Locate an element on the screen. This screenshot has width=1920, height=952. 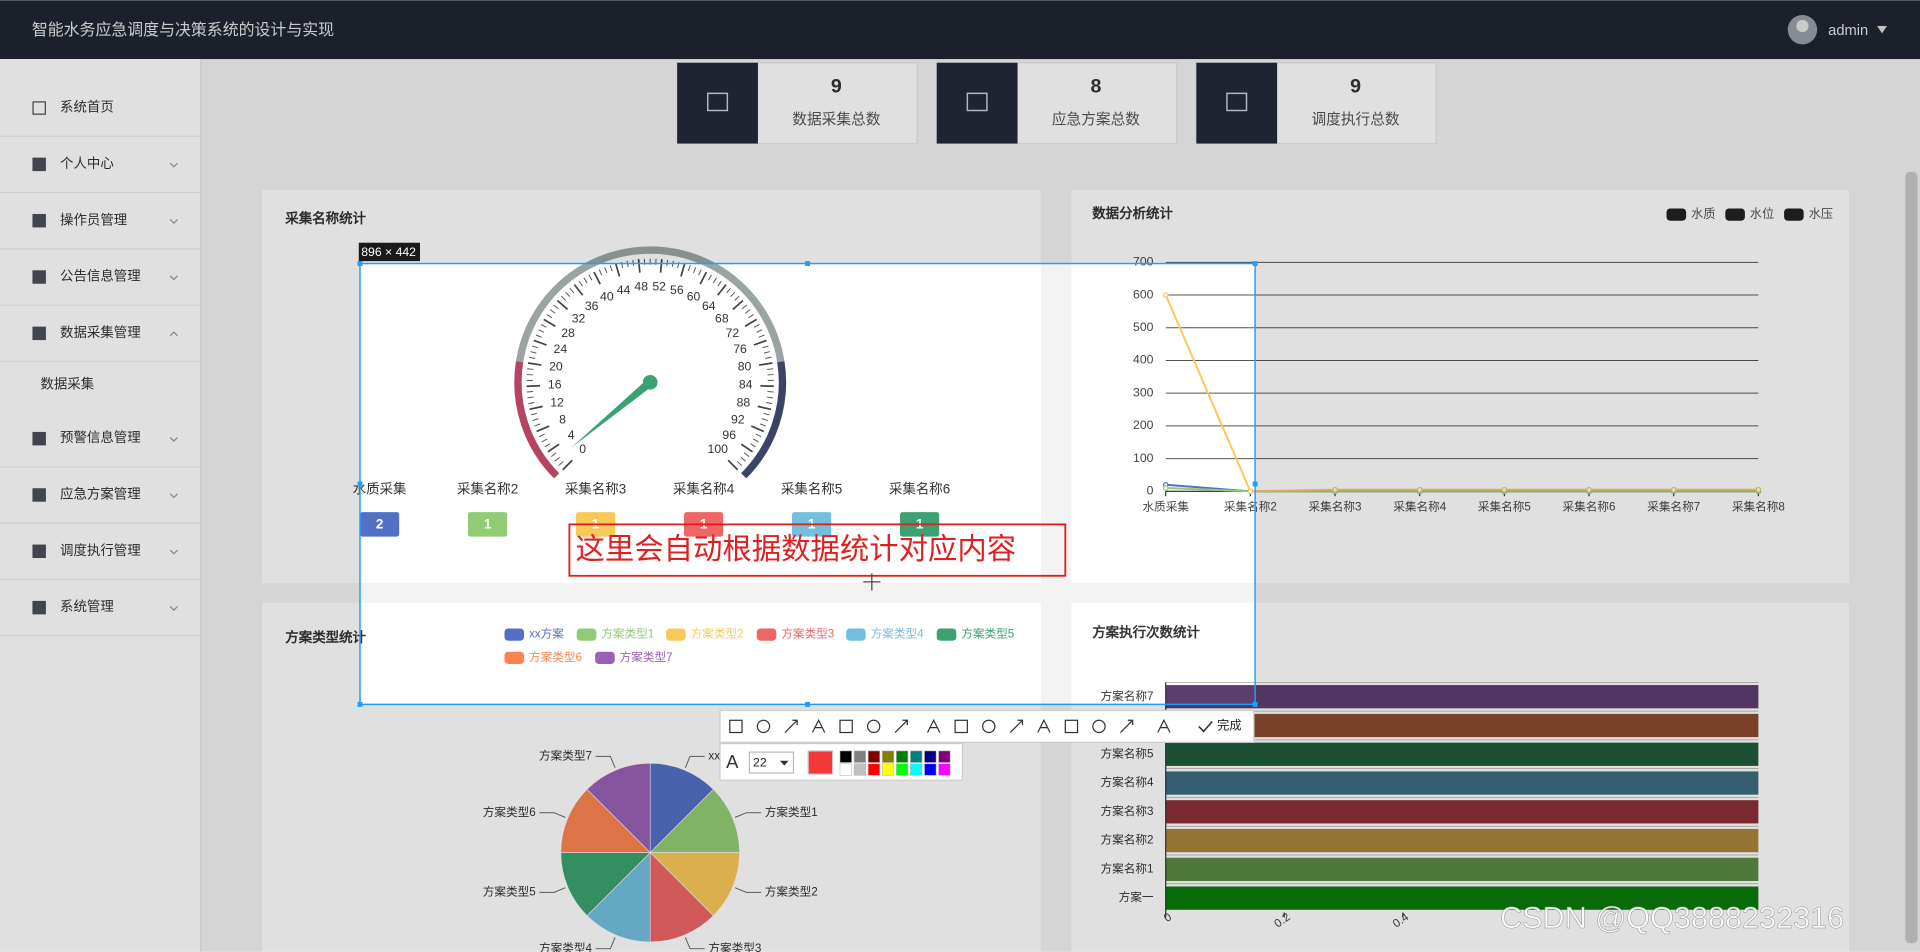
count-name: 水质采集 is located at coordinates (380, 489).